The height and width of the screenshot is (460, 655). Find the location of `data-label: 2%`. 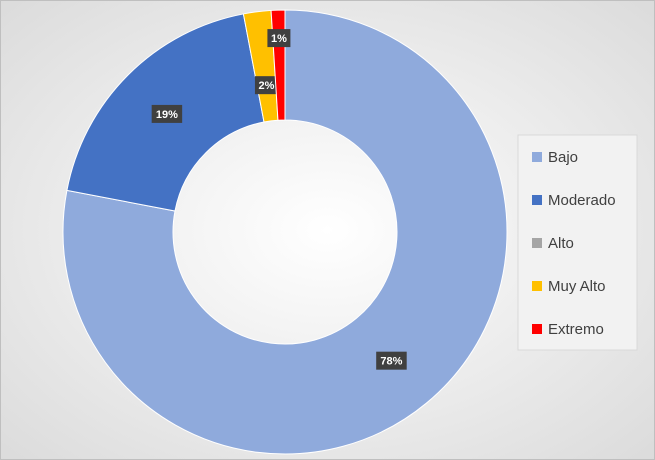

data-label: 2% is located at coordinates (266, 86).